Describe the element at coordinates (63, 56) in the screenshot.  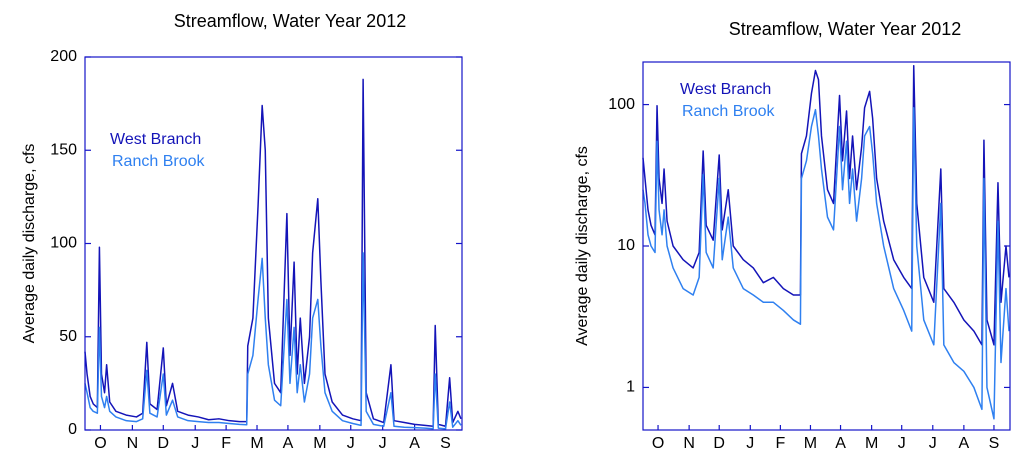
I see `y-tick-label: 200` at that location.